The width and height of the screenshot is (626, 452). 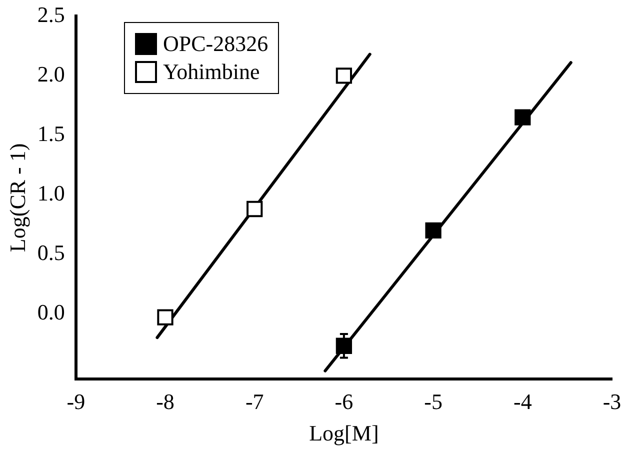 I want to click on x-tick-label: -7, so click(x=254, y=401).